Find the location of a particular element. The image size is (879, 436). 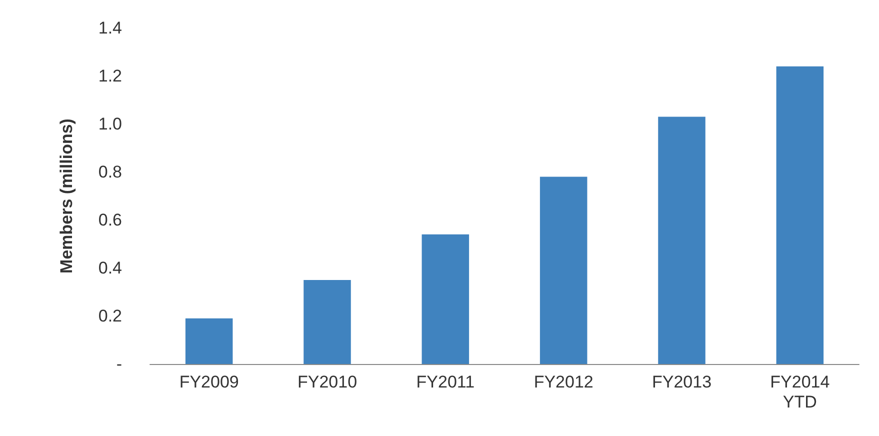

y-tick-label: 1.0 is located at coordinates (110, 124).